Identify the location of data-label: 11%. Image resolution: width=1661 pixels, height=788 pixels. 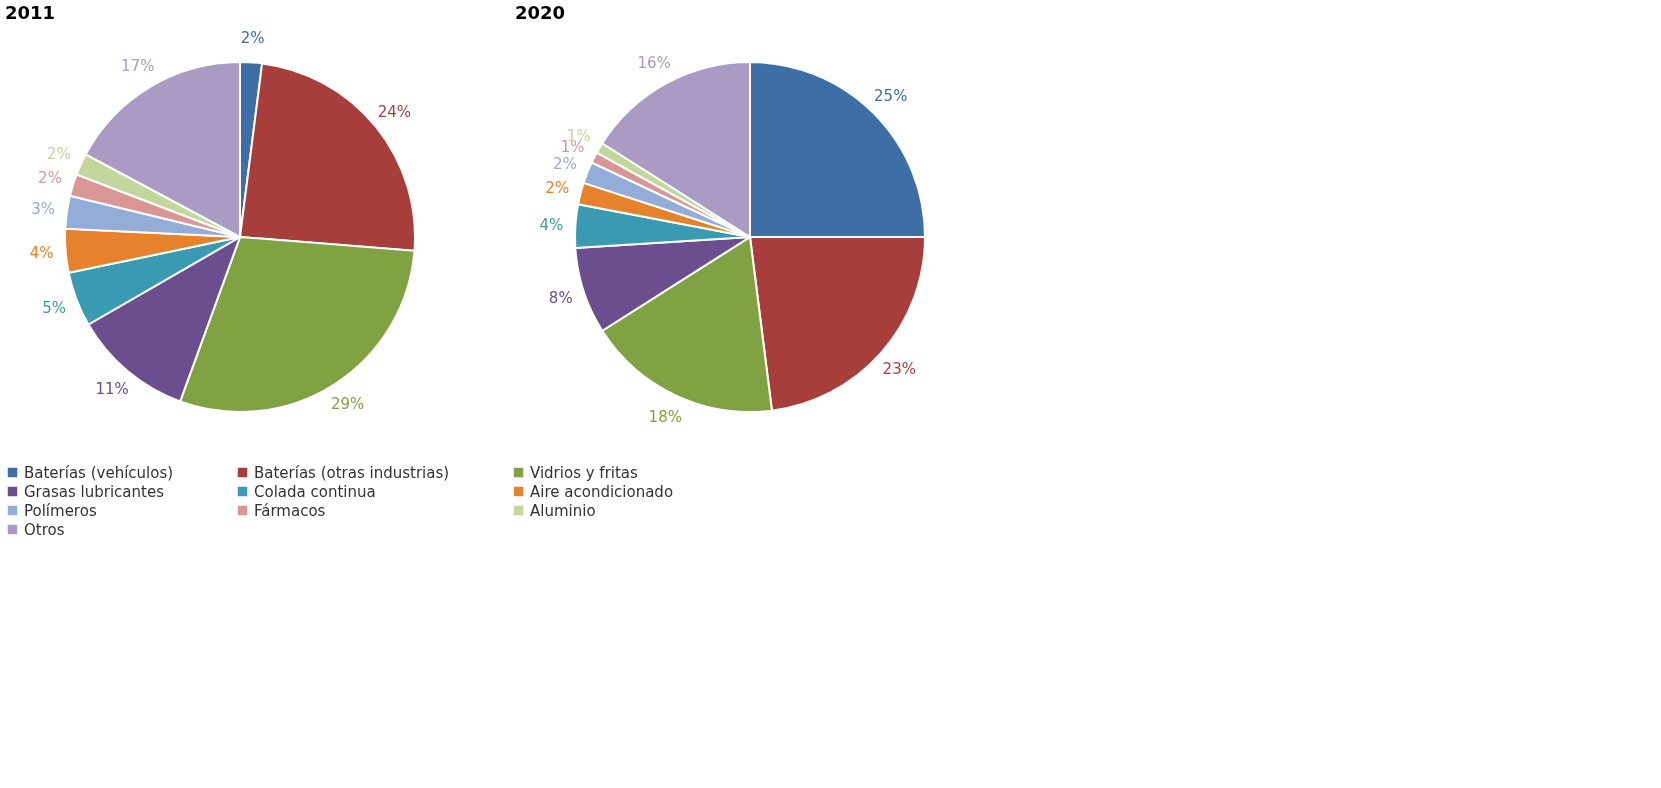
(112, 389).